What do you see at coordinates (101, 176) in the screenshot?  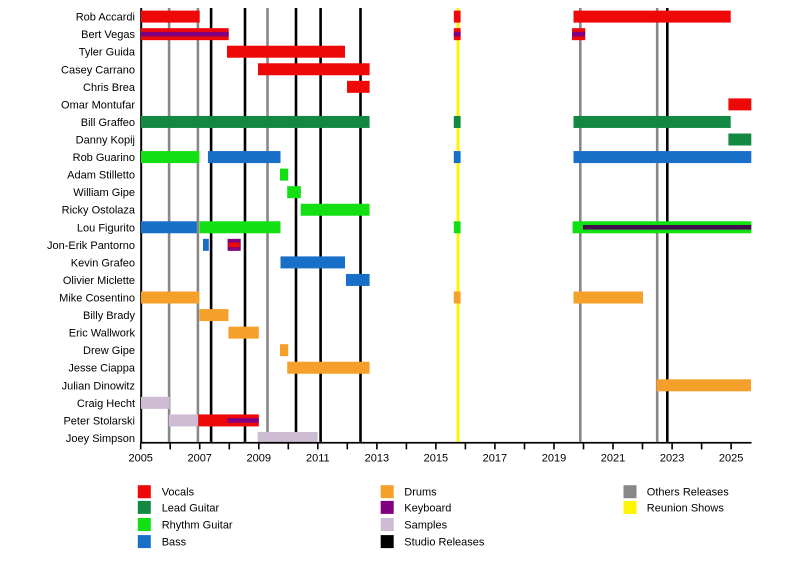 I see `svg-text: Adam Stilletto` at bounding box center [101, 176].